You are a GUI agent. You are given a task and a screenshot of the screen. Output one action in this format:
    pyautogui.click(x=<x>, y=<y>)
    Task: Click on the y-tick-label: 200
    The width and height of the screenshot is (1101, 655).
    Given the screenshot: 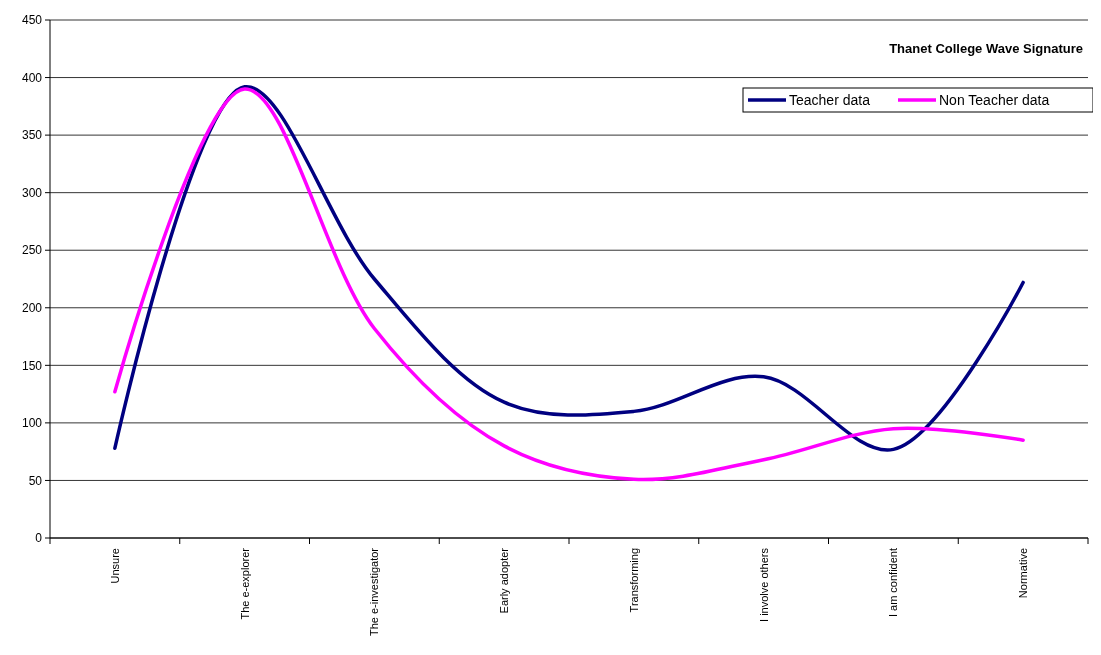 What is the action you would take?
    pyautogui.click(x=32, y=307)
    